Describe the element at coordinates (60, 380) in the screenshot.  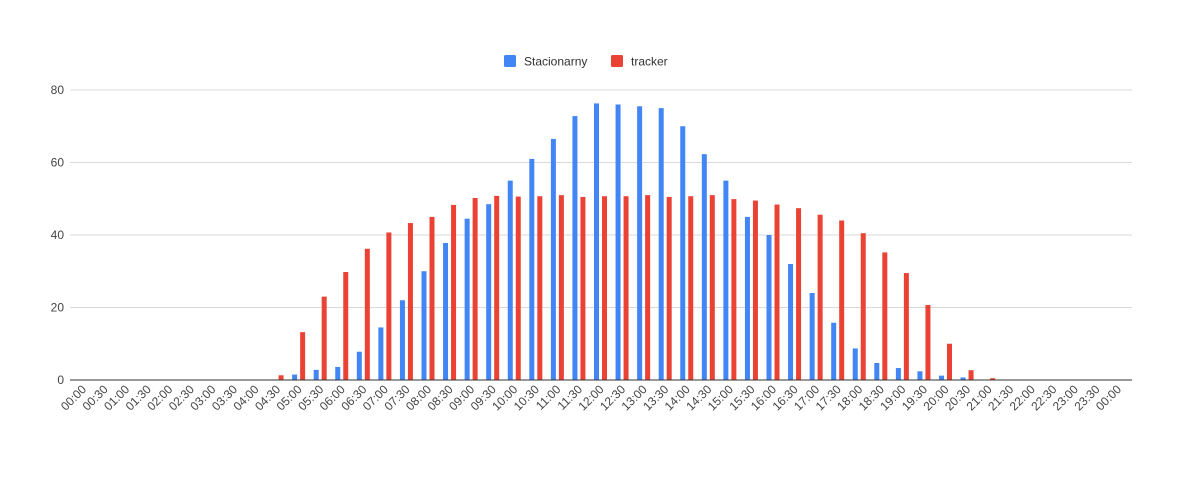
I see `y-tick-label: 0` at that location.